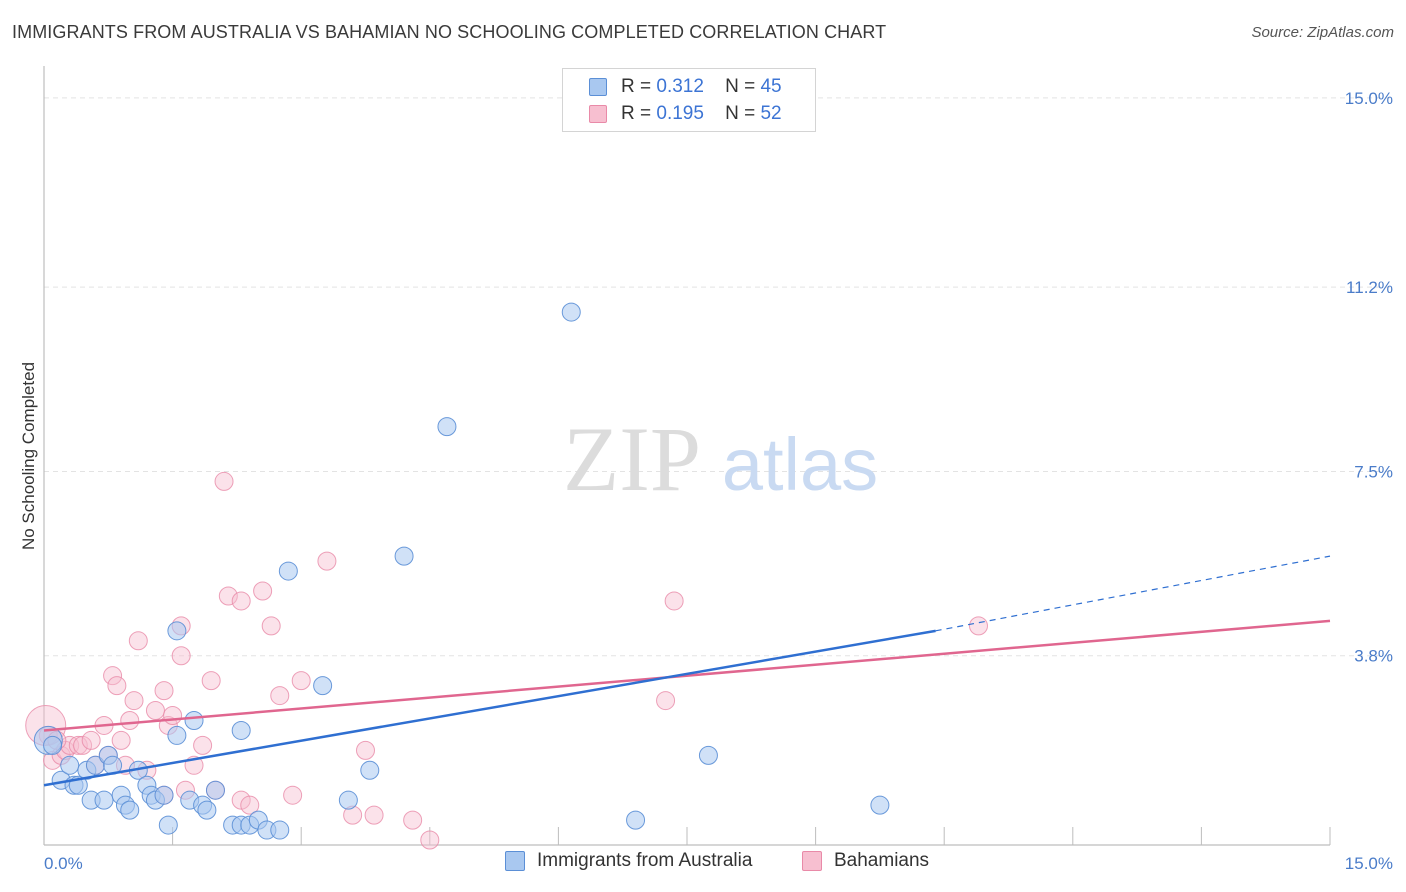 Image resolution: width=1406 pixels, height=892 pixels. I want to click on y-tick-label: 7.5%, so click(1373, 471).